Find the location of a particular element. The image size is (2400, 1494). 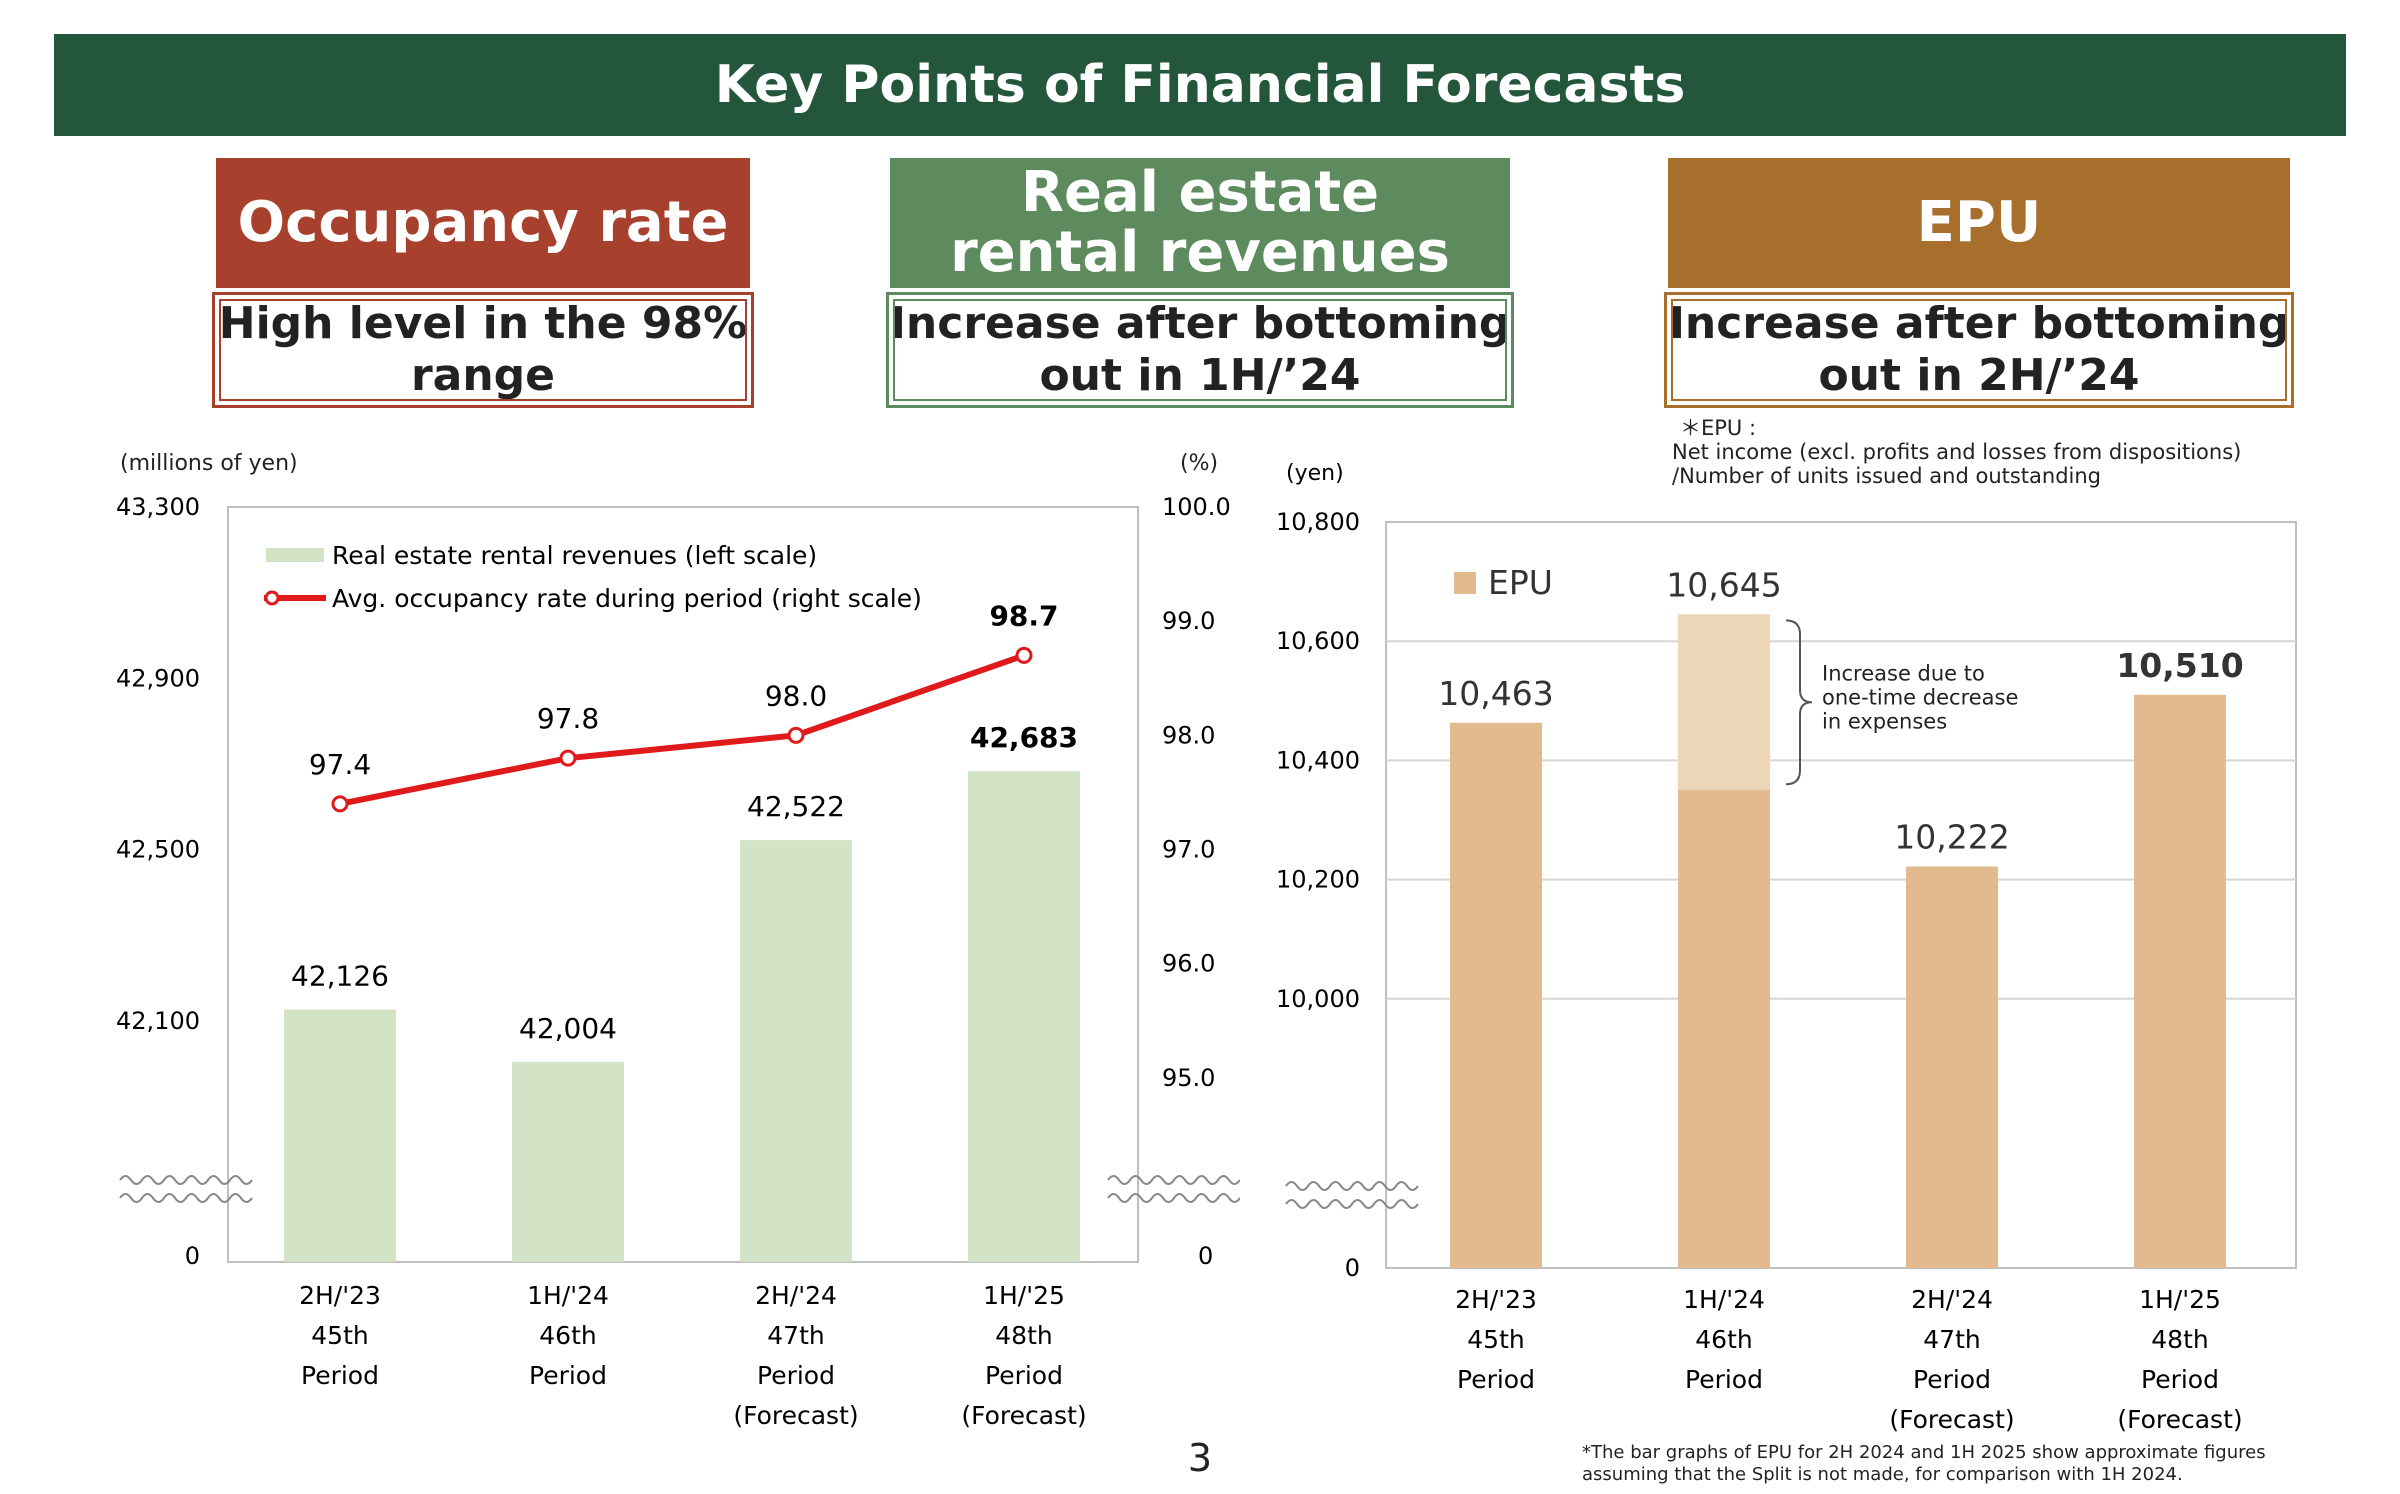

y-tick-label: 10,200 is located at coordinates (1318, 880).